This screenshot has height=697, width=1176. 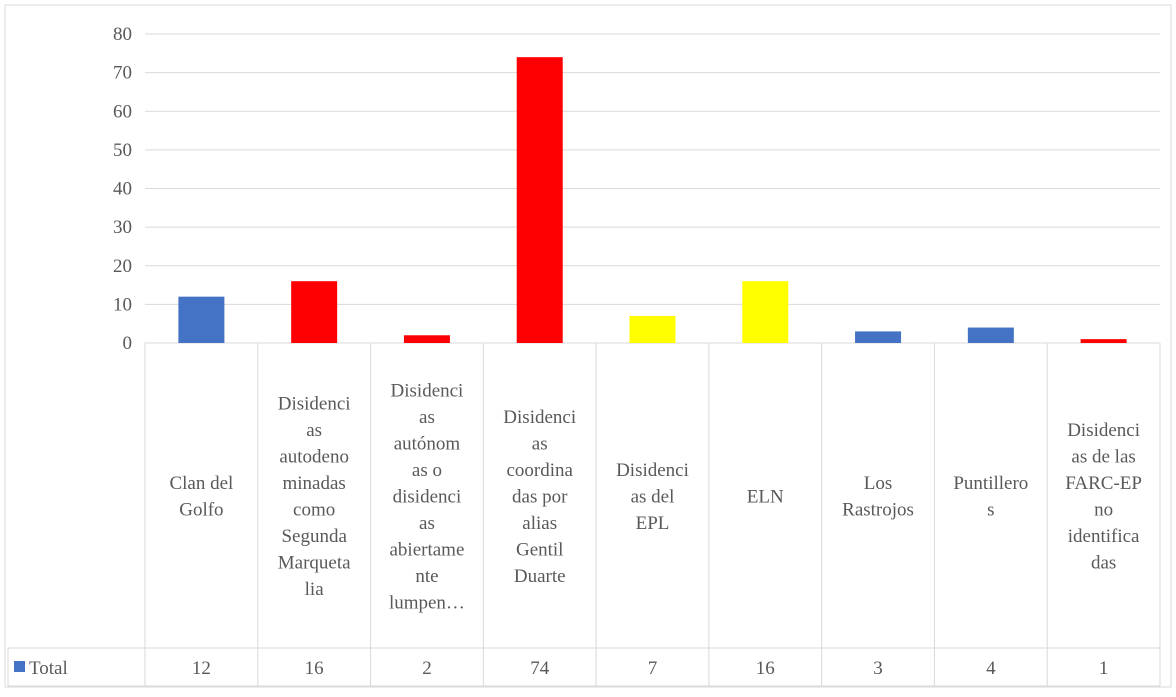 What do you see at coordinates (122, 150) in the screenshot?
I see `y-tick-label: 50` at bounding box center [122, 150].